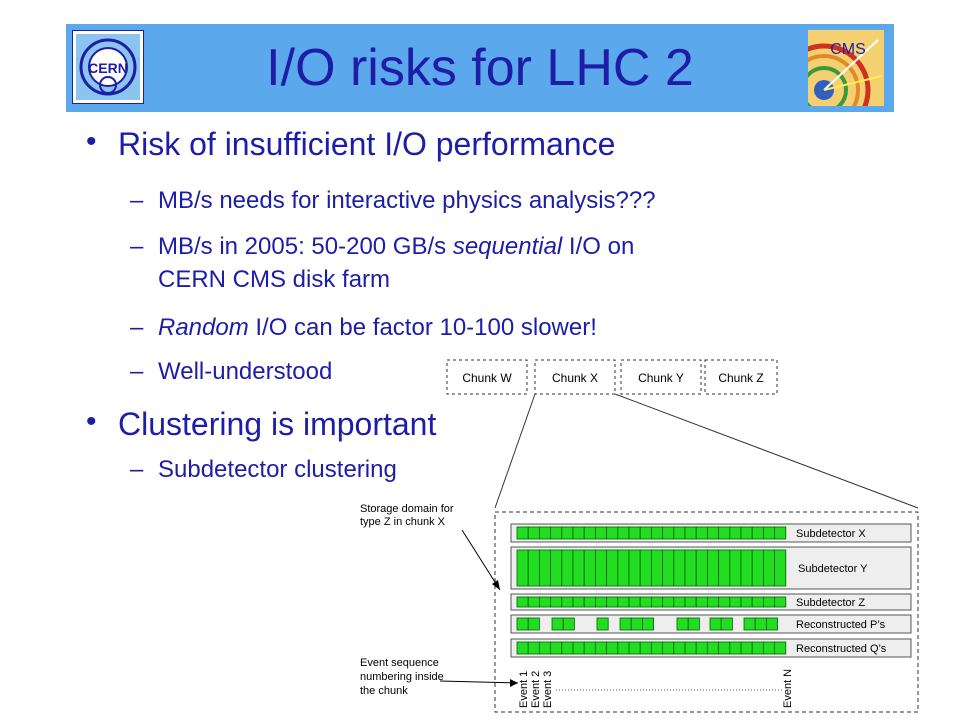 This screenshot has height=720, width=960. Describe the element at coordinates (788, 688) in the screenshot. I see `event-n-label: Event N` at that location.